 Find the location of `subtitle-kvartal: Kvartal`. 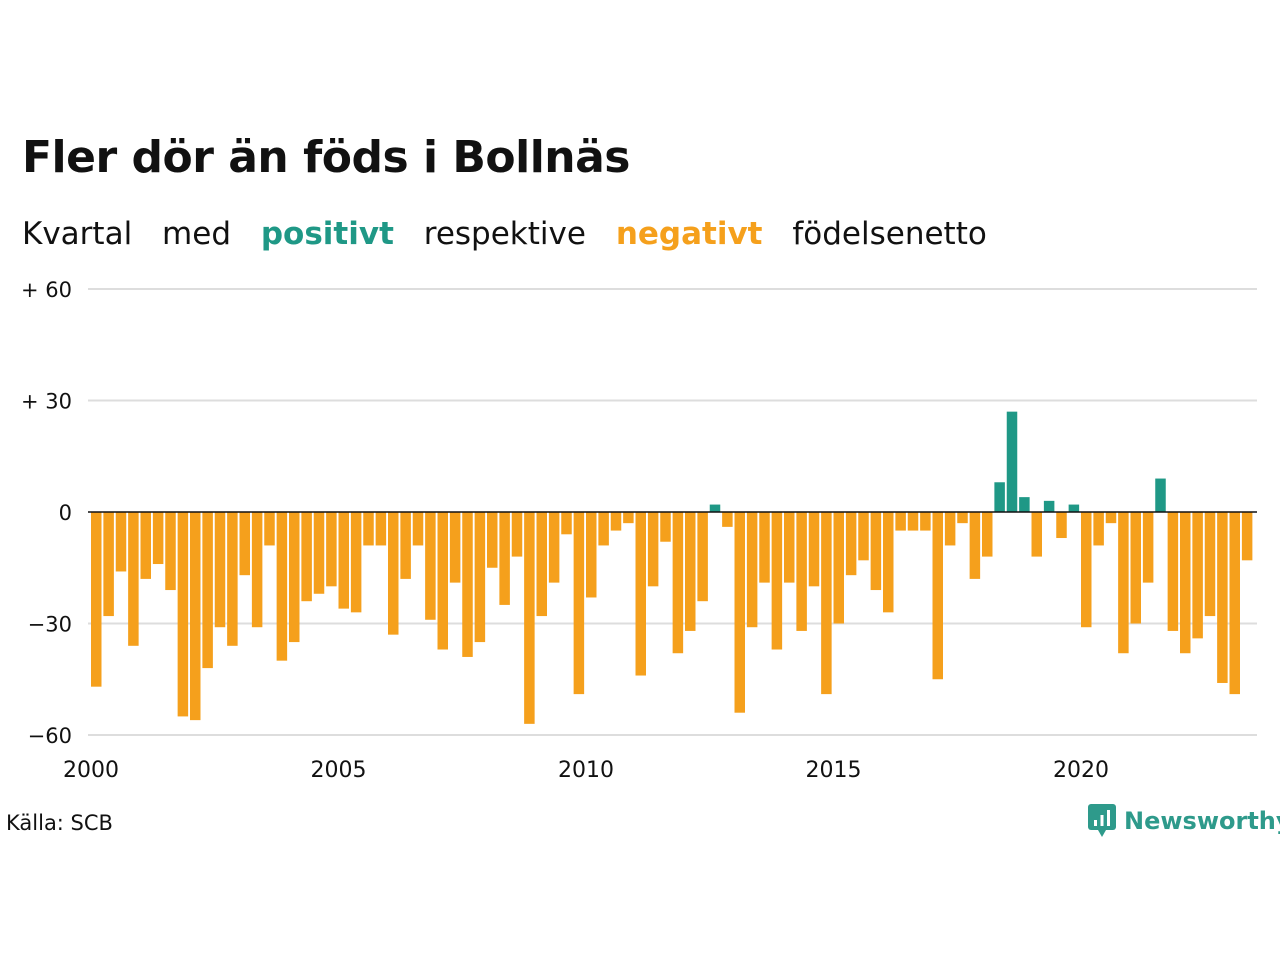

subtitle-kvartal: Kvartal is located at coordinates (77, 234).